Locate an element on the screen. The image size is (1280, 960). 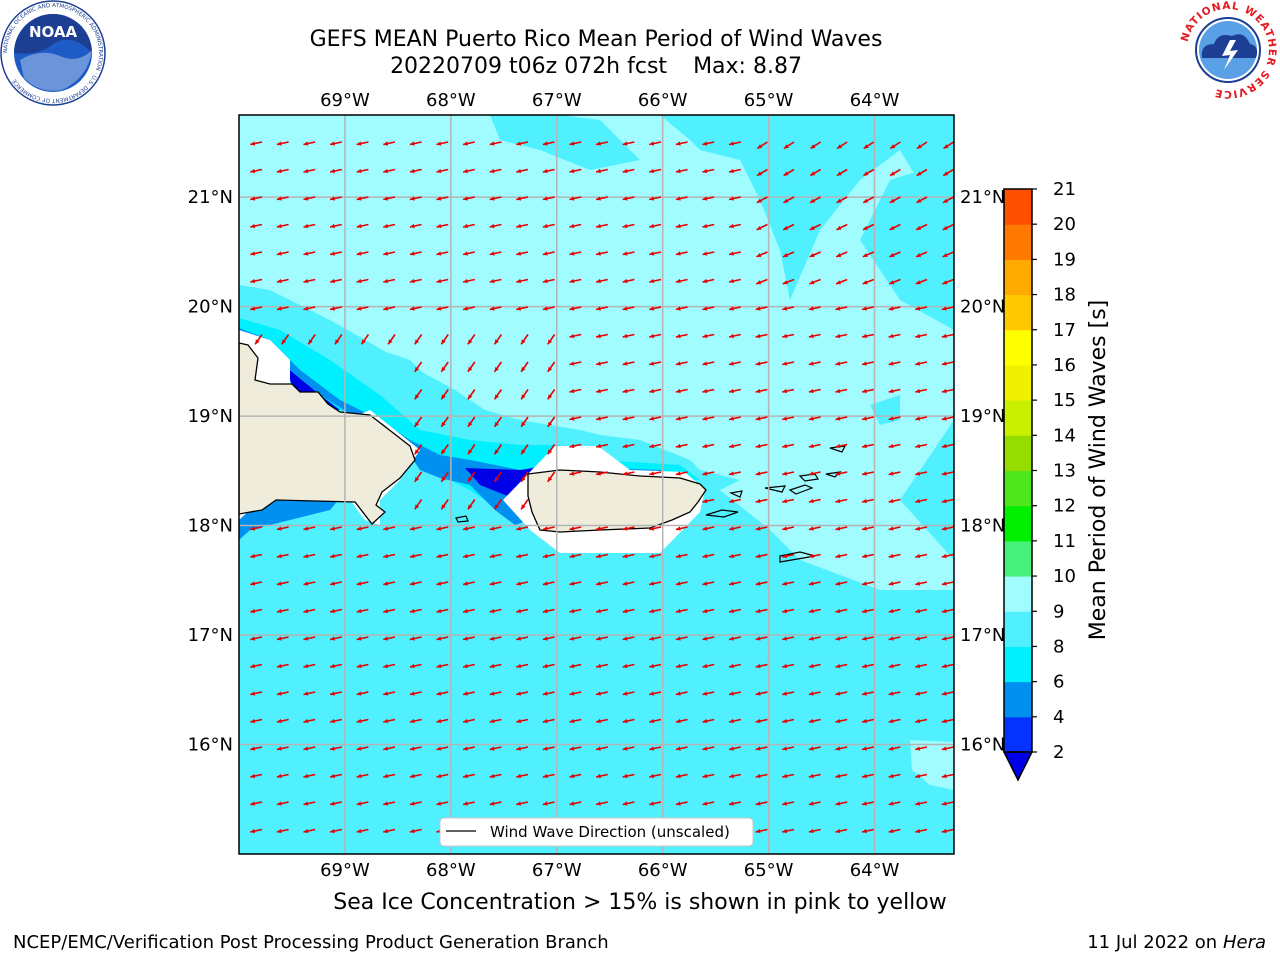
footer-machine: Hera is located at coordinates (1244, 942).